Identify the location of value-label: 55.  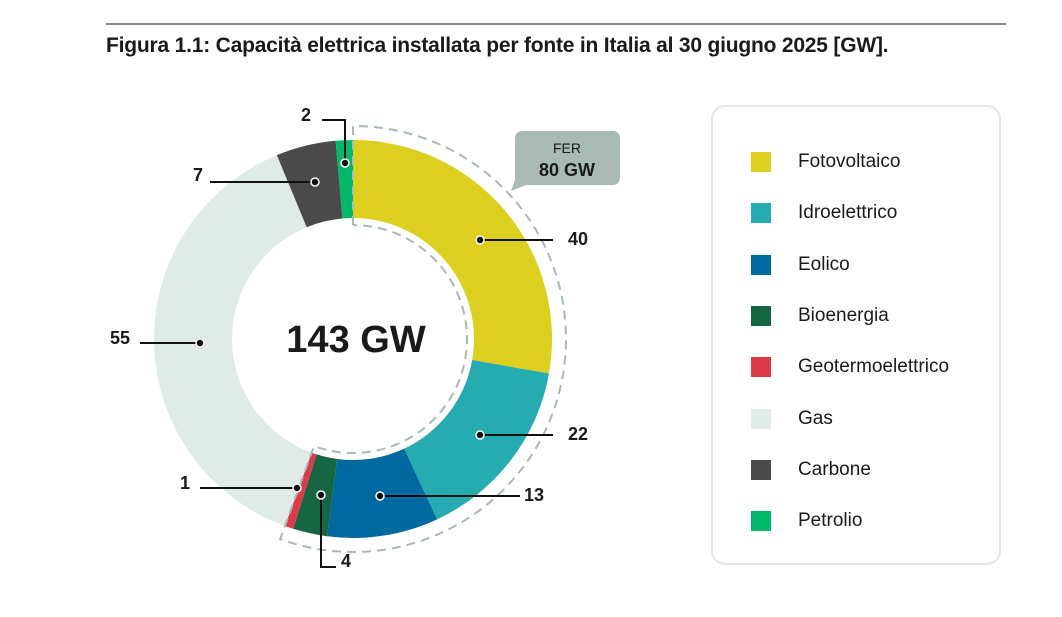
(120, 338).